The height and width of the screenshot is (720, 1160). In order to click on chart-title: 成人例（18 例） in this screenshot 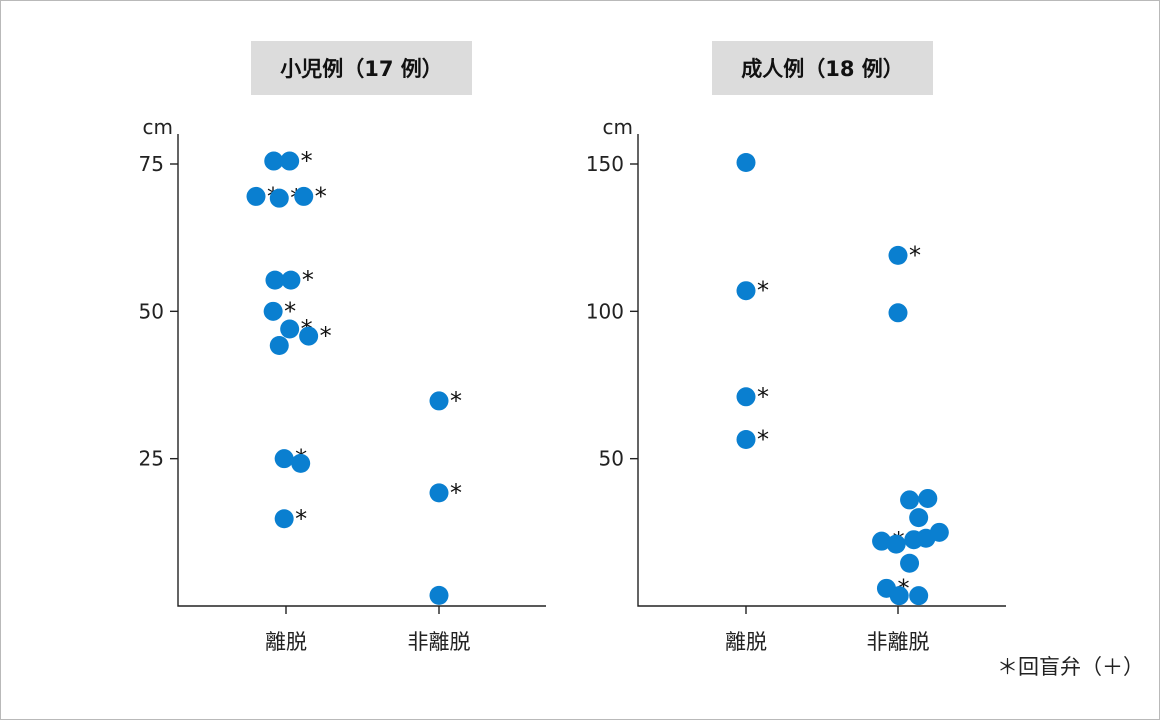, I will do `click(822, 69)`.